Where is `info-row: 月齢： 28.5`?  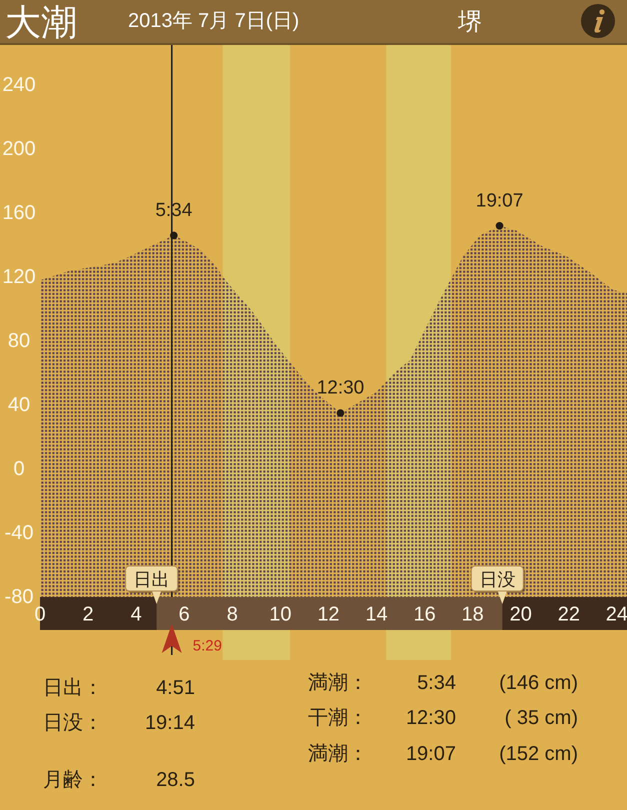
info-row: 月齢： 28.5 is located at coordinates (119, 780).